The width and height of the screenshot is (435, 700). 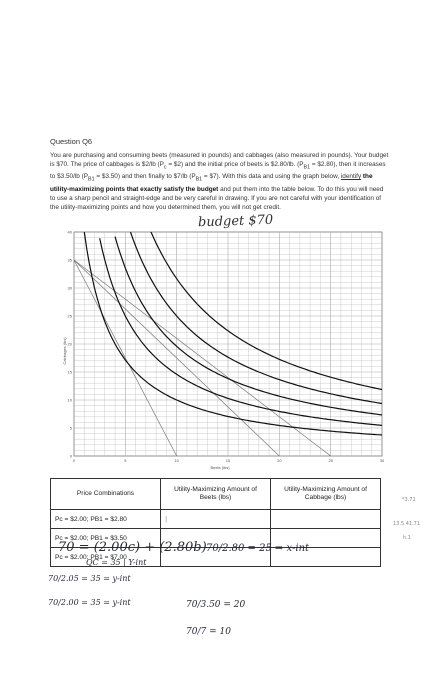 What do you see at coordinates (407, 524) in the screenshot?
I see `margin-note-b: 13.5 41.71` at bounding box center [407, 524].